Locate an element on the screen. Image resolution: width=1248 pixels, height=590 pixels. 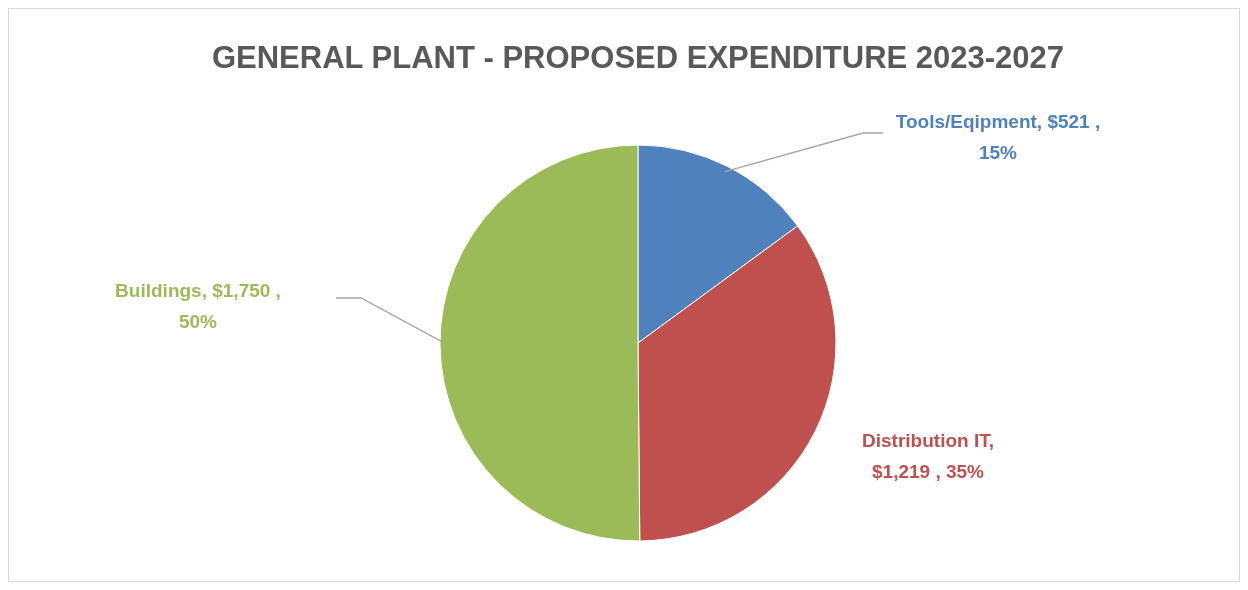
slice-label: Tools/Eqipment, $521 , 15% is located at coordinates (998, 137).